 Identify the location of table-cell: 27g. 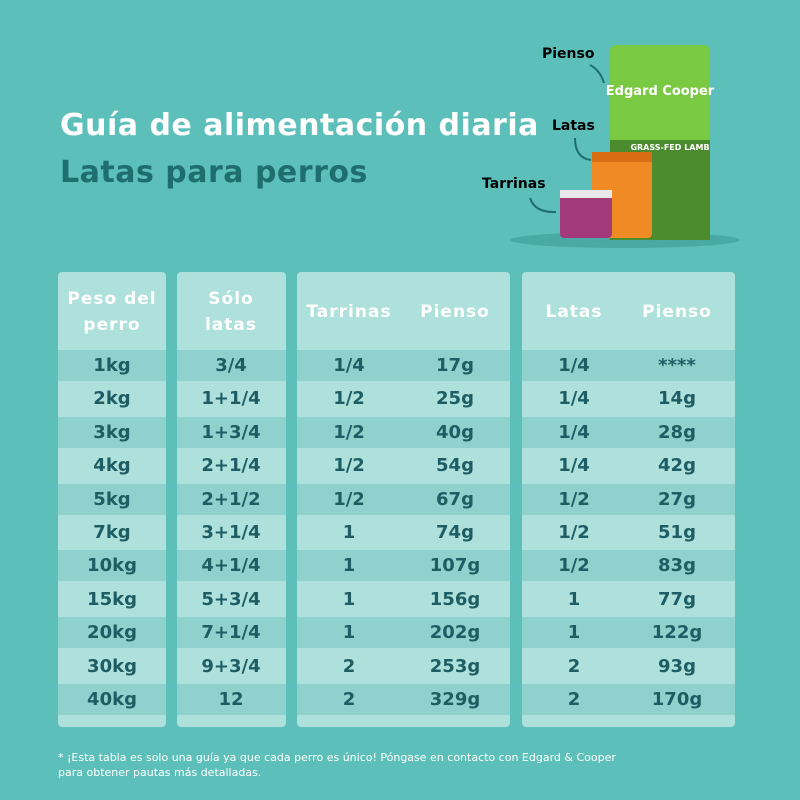
(677, 499).